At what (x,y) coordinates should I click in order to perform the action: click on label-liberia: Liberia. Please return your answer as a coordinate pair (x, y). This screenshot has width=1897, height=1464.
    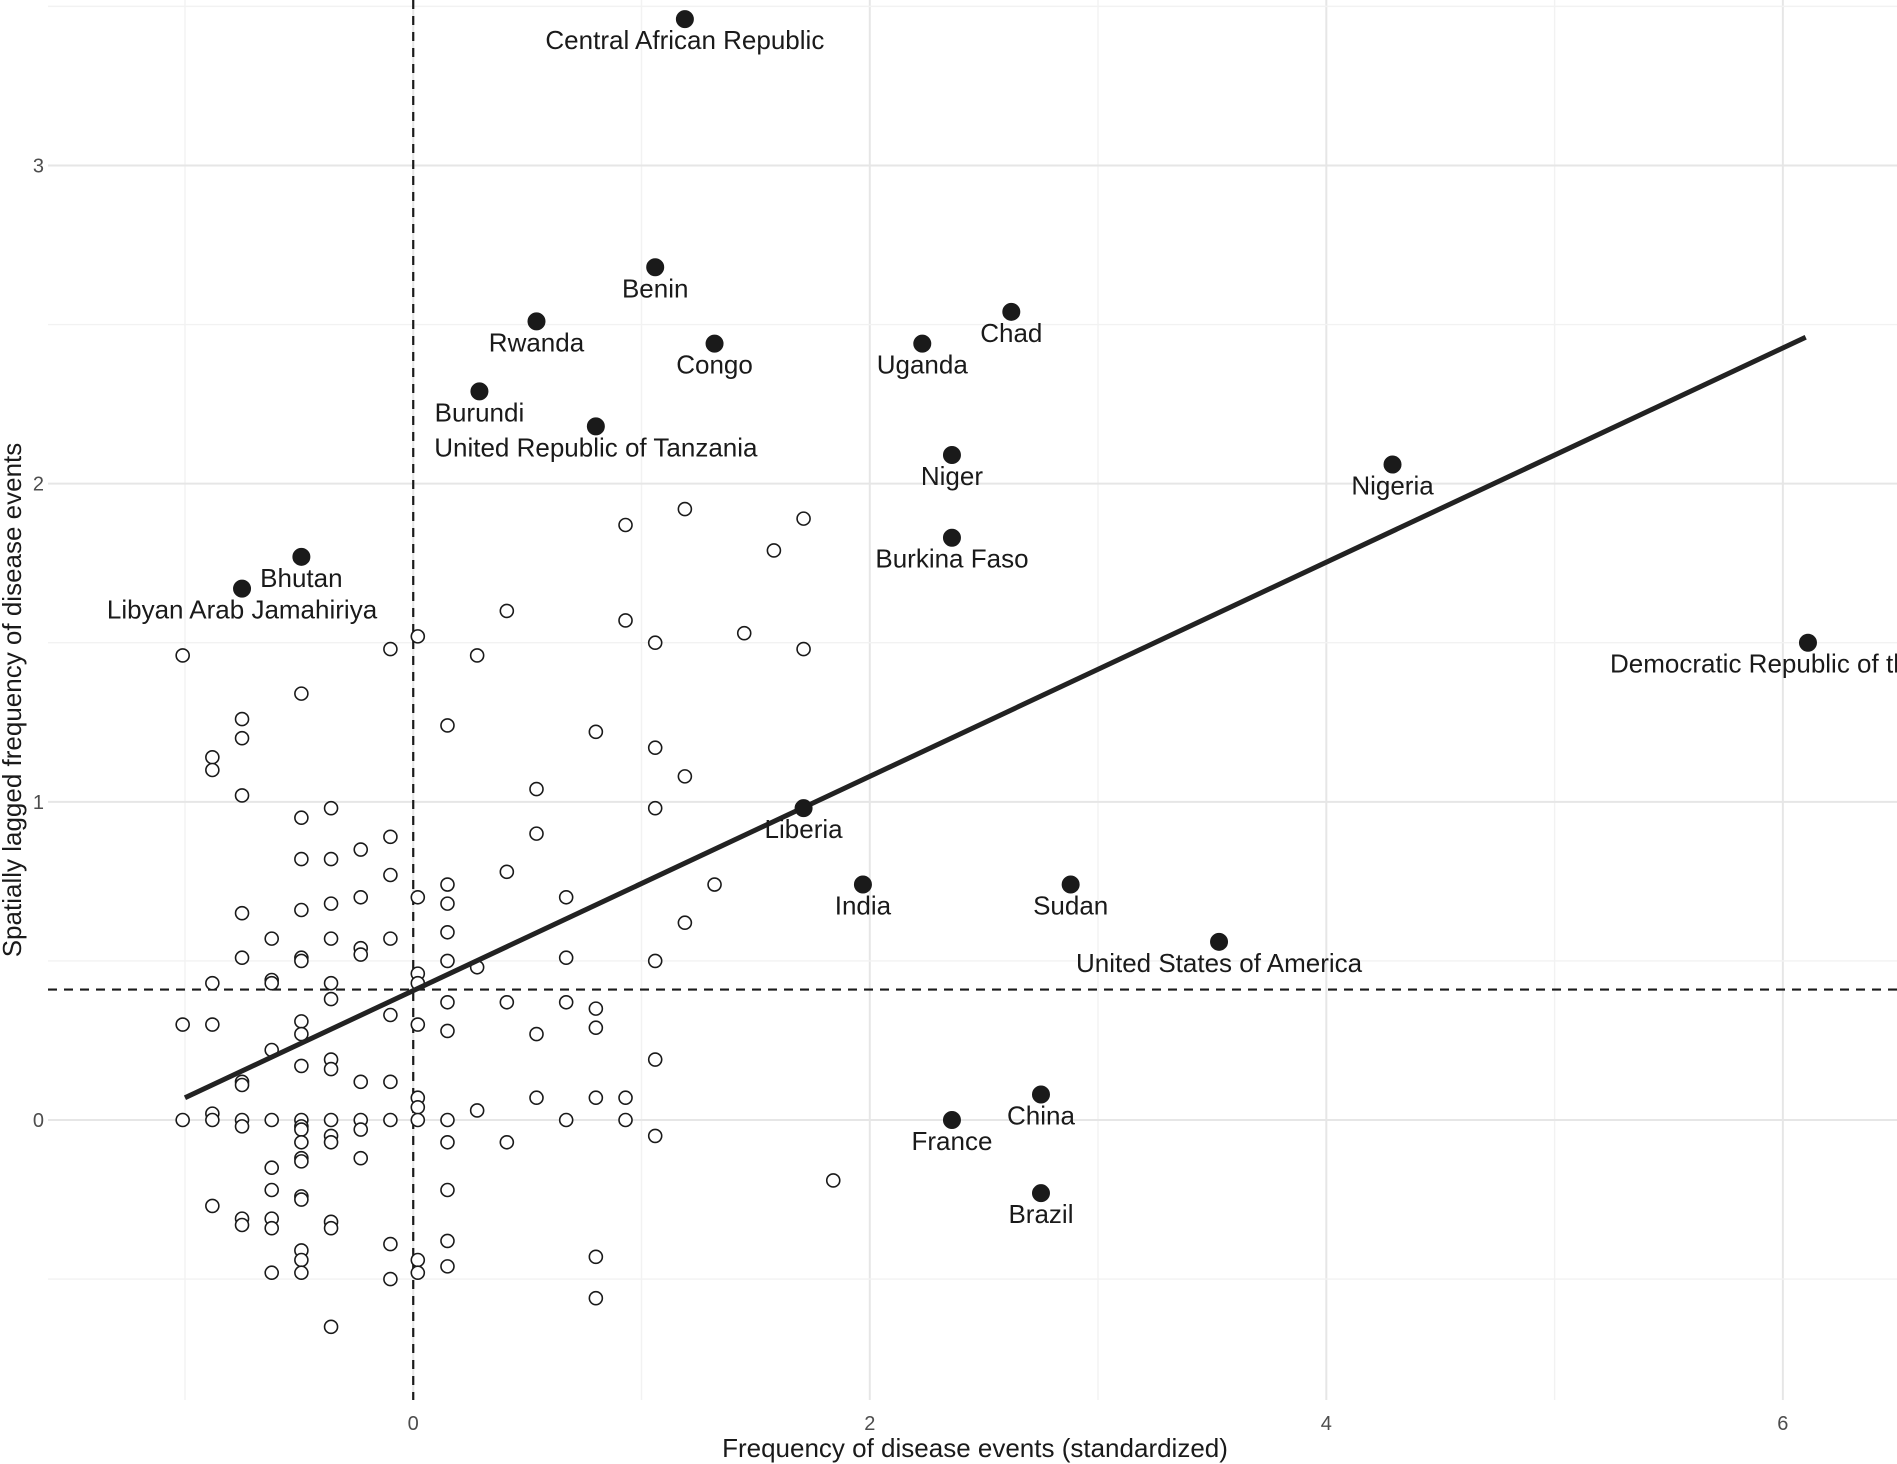
    Looking at the image, I should click on (804, 829).